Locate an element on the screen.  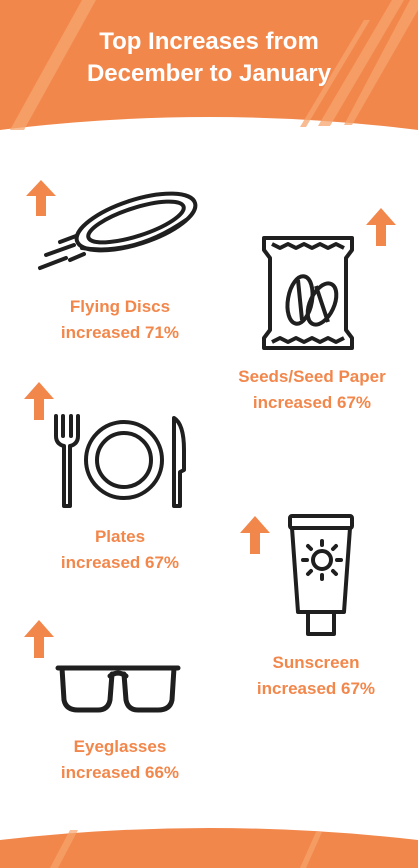
item-increase: increased 66% is located at coordinates (120, 772).